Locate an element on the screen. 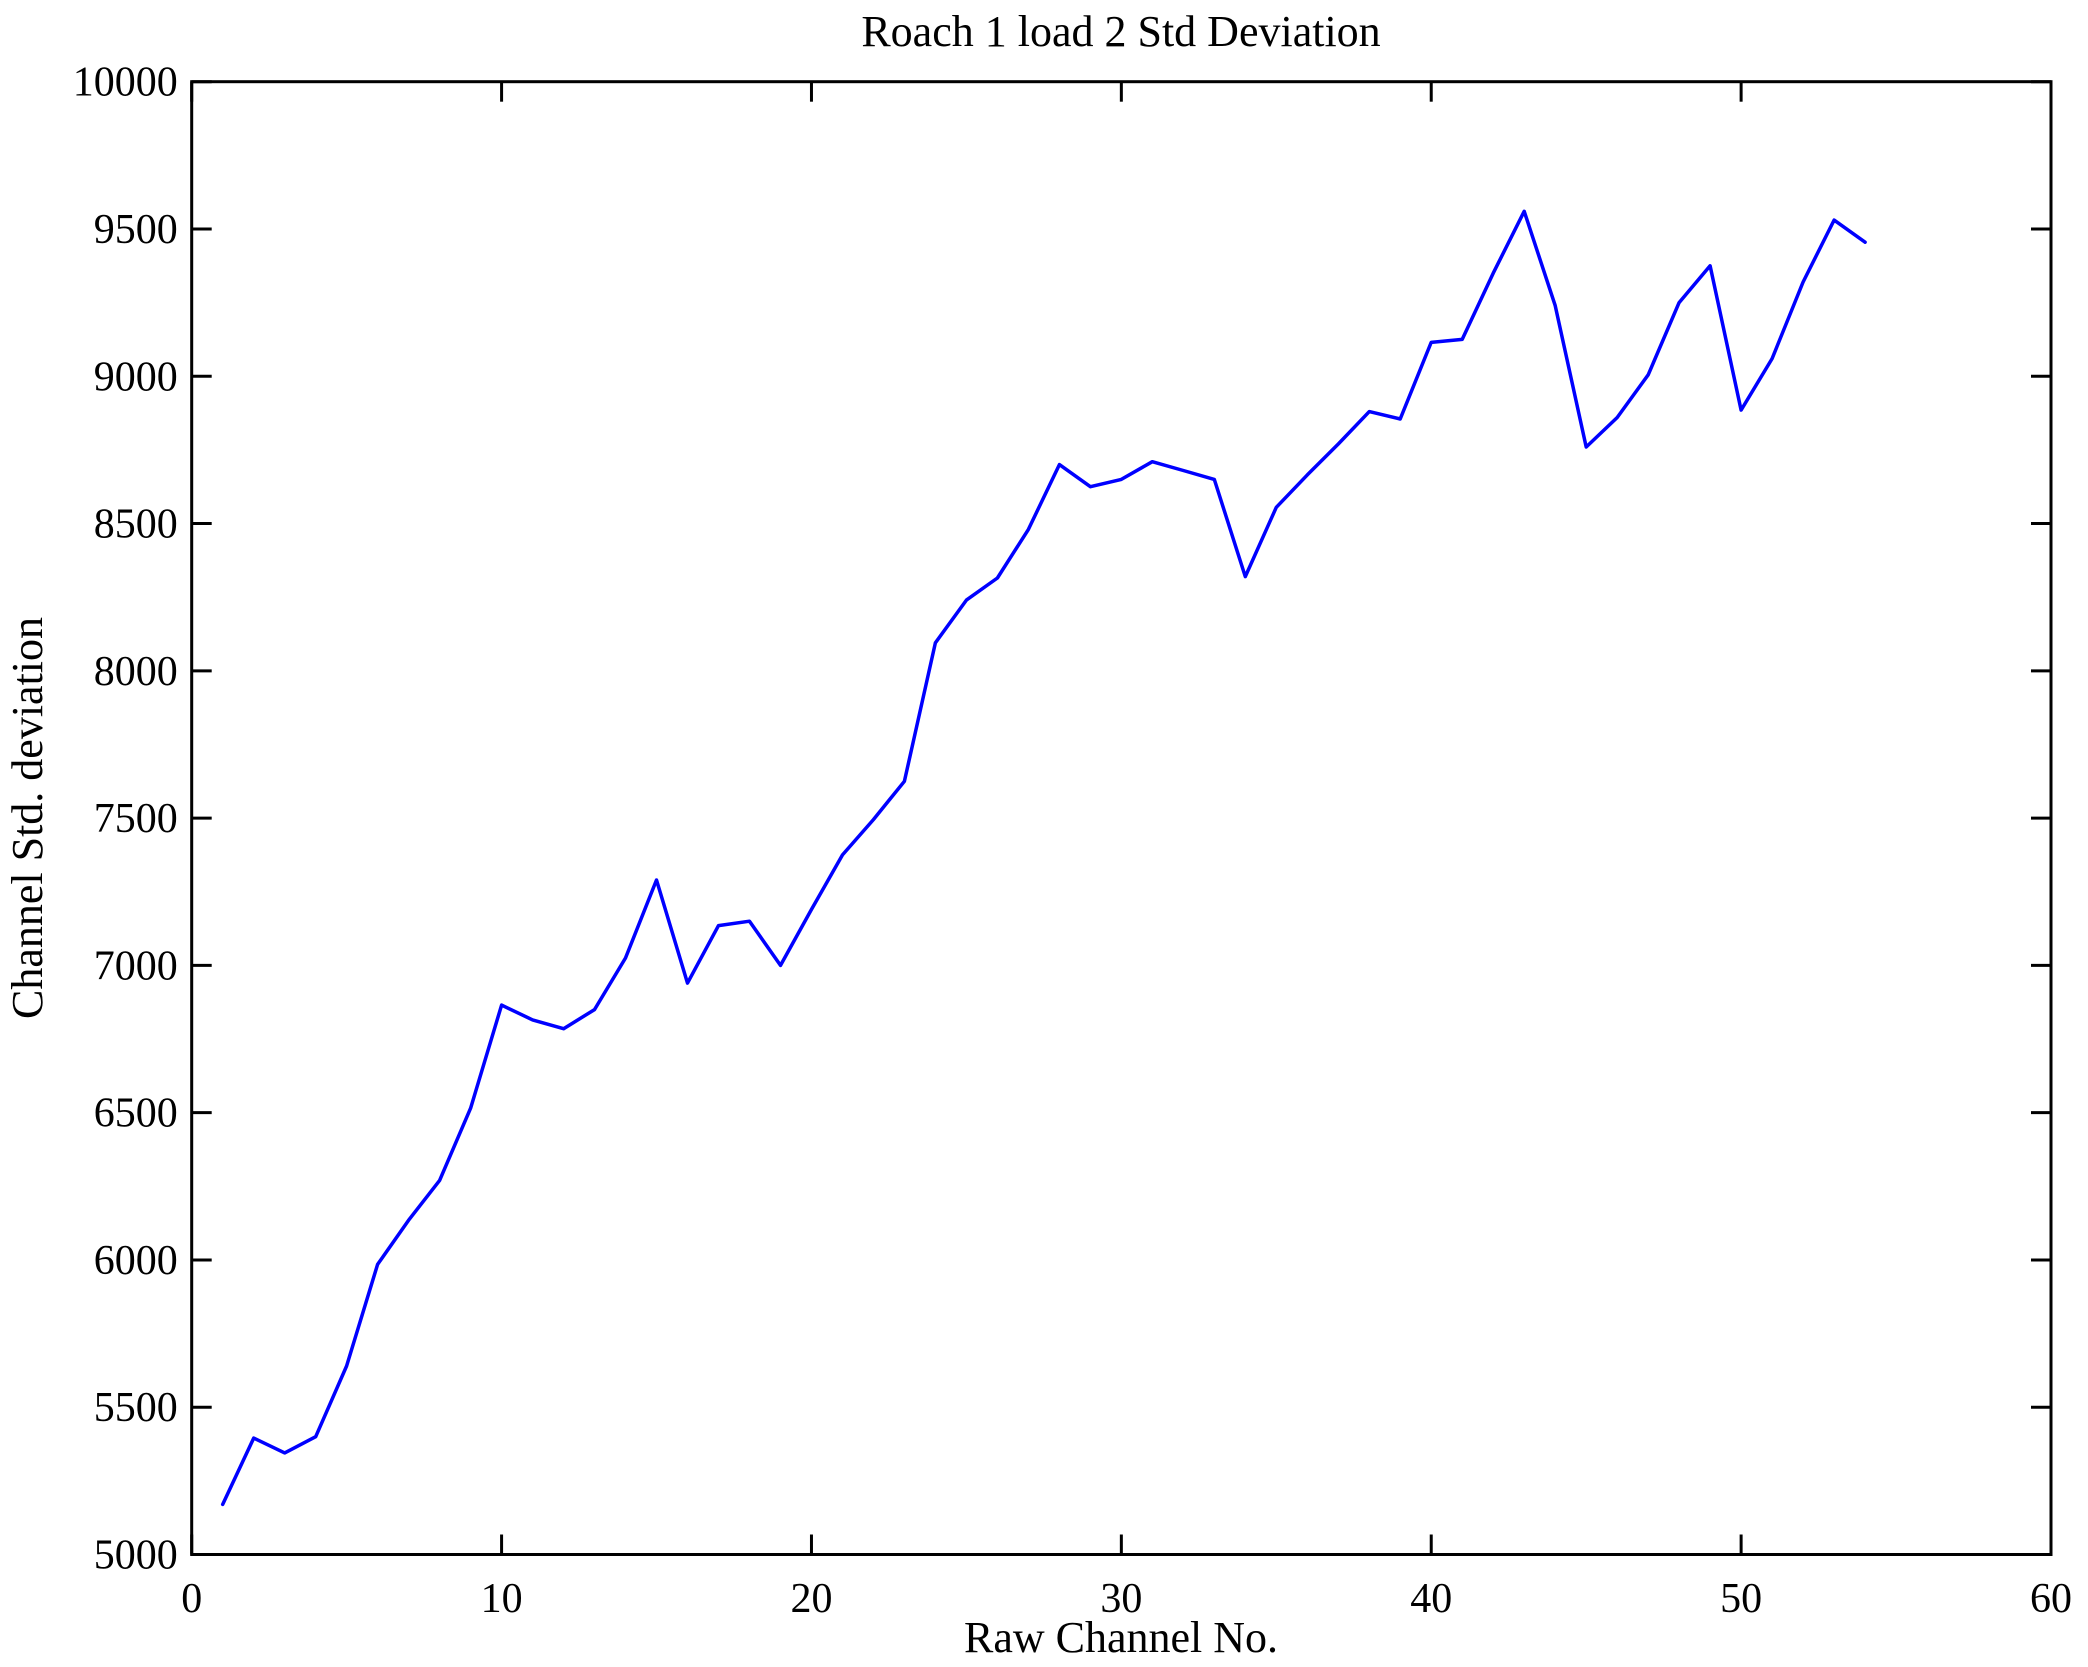 The height and width of the screenshot is (1667, 2088). x-tick-label: 40 is located at coordinates (1431, 1599).